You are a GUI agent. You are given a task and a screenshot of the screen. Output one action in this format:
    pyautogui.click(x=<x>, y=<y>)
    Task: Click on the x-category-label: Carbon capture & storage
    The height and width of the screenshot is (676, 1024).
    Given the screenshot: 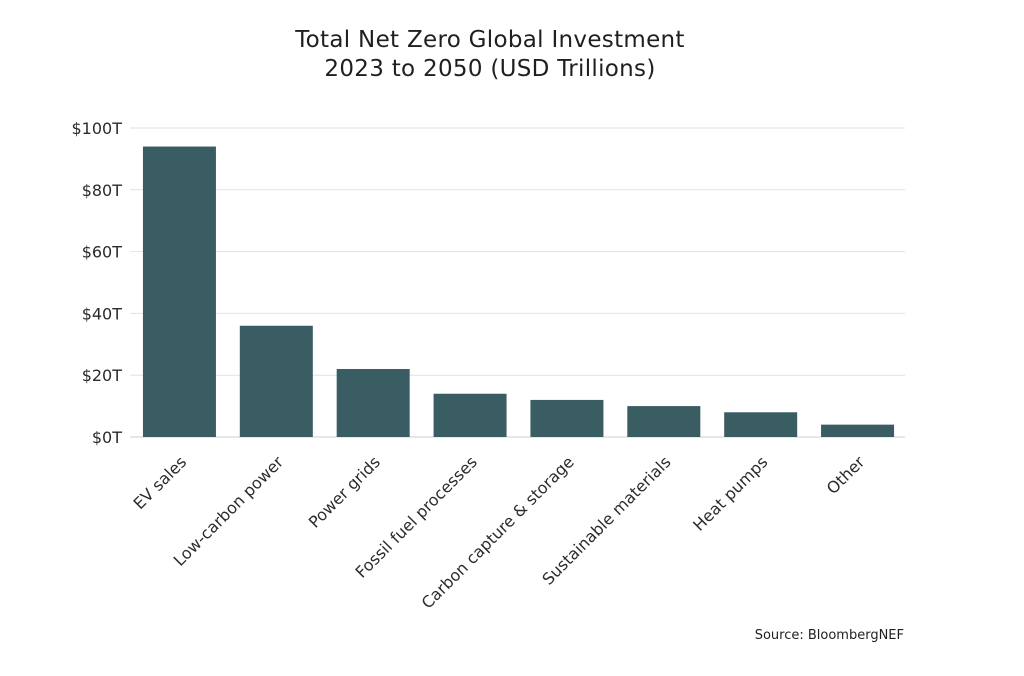 What is the action you would take?
    pyautogui.click(x=498, y=532)
    